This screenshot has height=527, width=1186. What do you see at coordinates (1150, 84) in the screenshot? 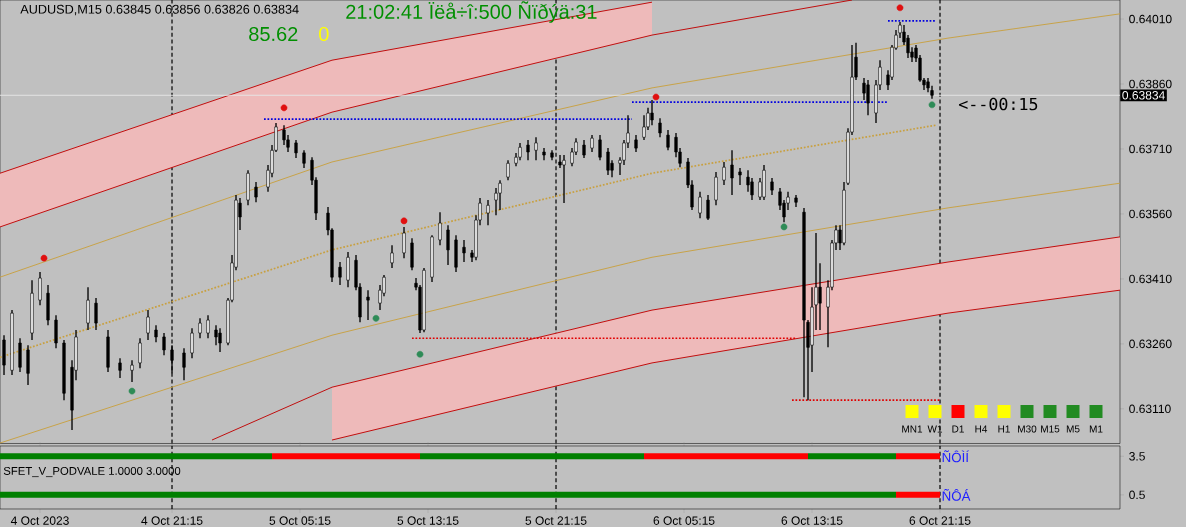
I see `y-tick-label: 0.63860` at bounding box center [1150, 84].